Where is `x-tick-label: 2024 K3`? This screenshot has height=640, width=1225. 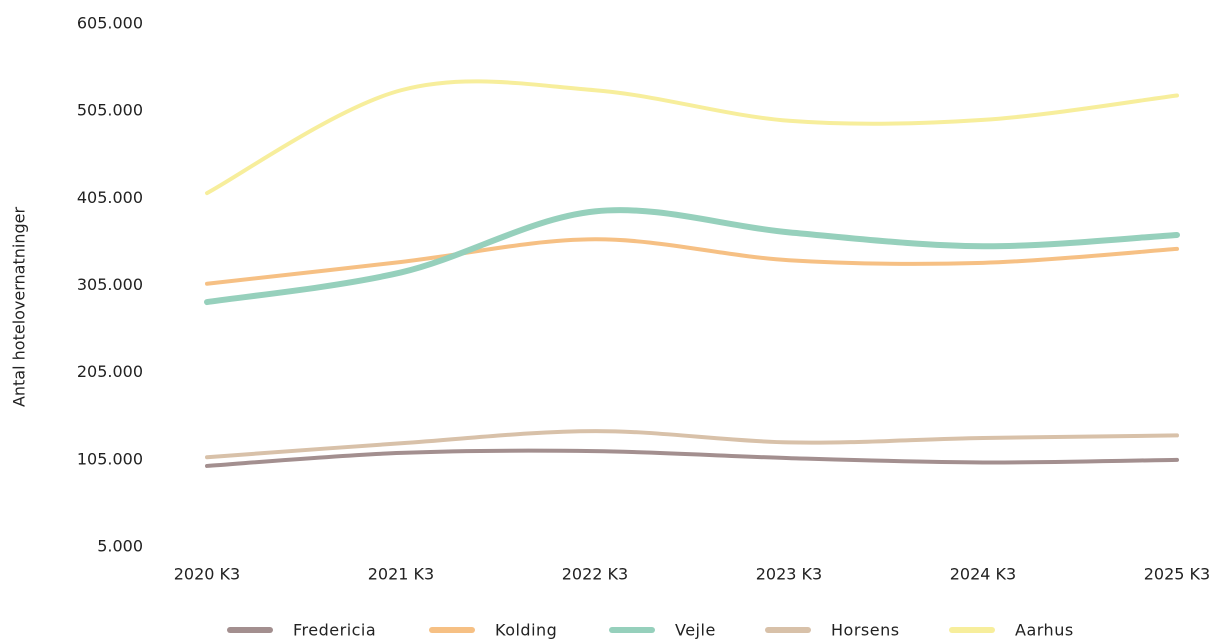 x-tick-label: 2024 K3 is located at coordinates (983, 574).